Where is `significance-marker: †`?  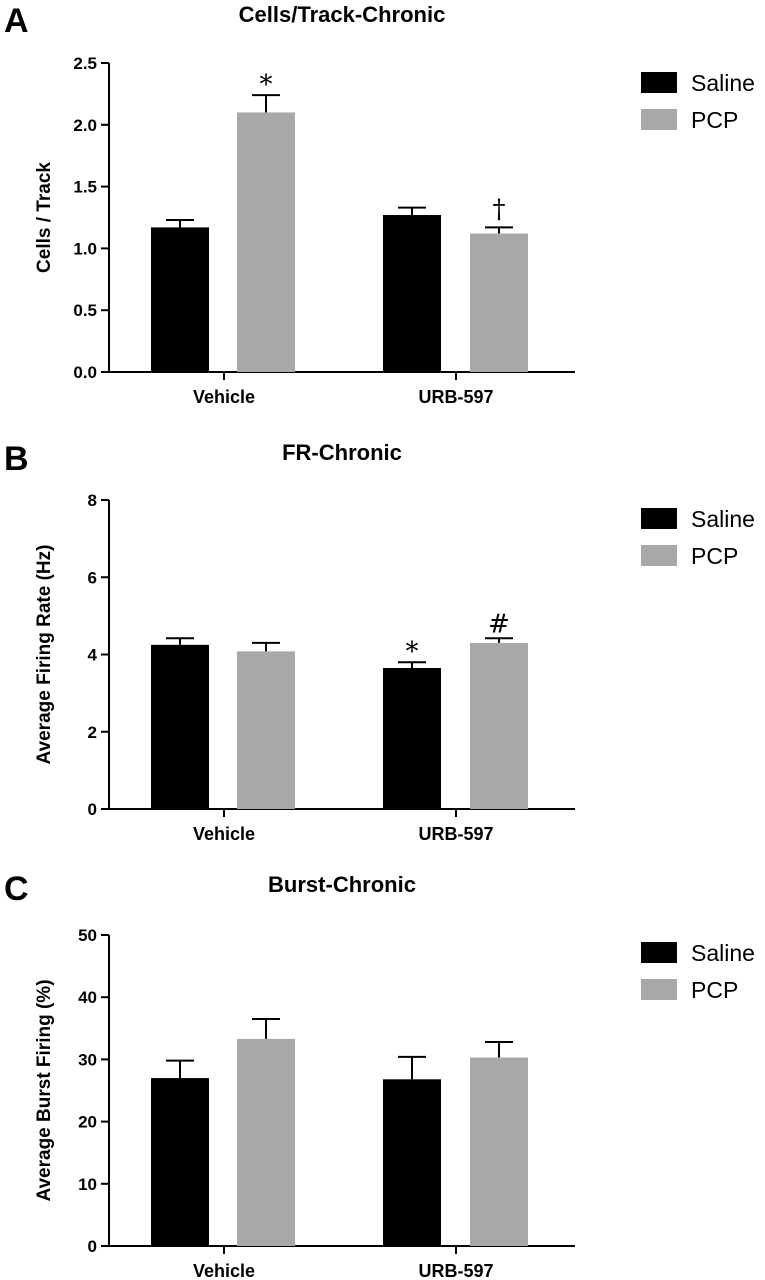
significance-marker: † is located at coordinates (499, 209).